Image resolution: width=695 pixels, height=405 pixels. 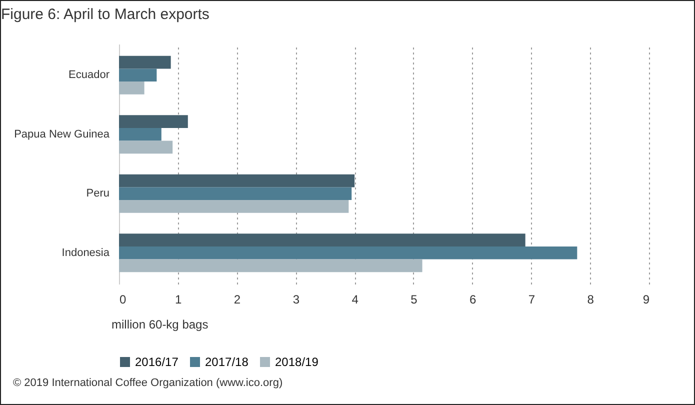 What do you see at coordinates (355, 299) in the screenshot?
I see `x-tick-label: 4` at bounding box center [355, 299].